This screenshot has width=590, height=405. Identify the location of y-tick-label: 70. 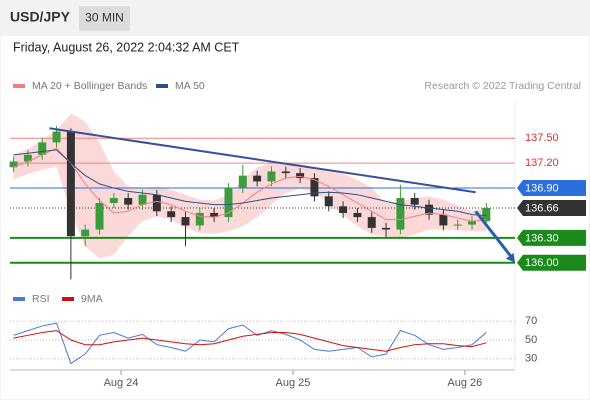
(531, 321).